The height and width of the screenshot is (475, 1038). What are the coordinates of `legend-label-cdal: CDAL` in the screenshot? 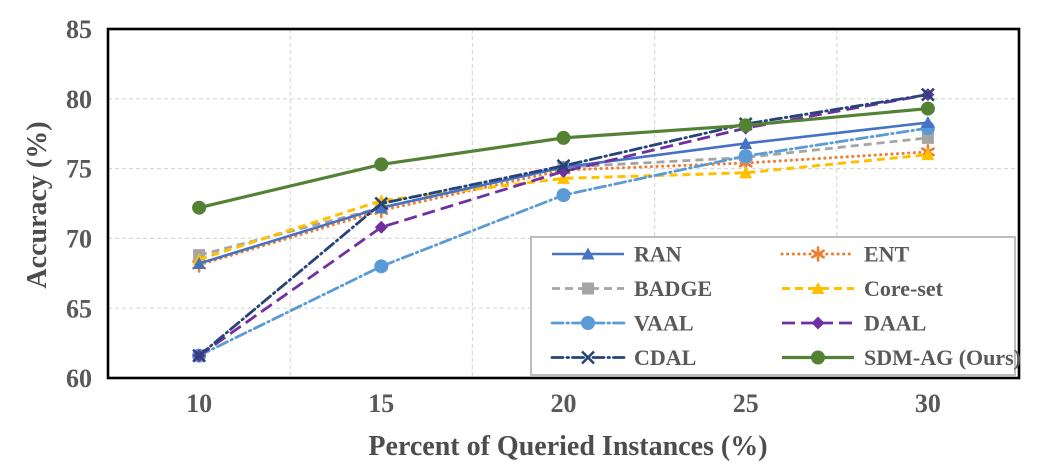 It's located at (665, 357).